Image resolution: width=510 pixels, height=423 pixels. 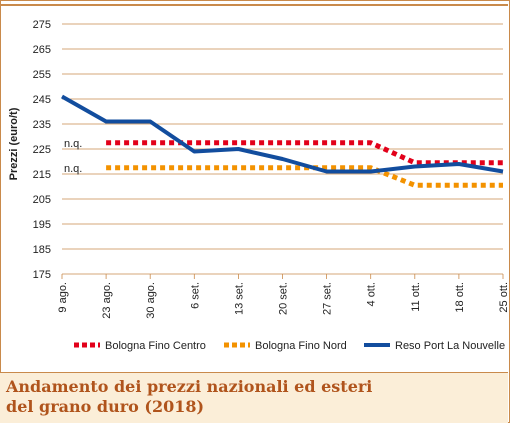 What do you see at coordinates (42, 250) in the screenshot?
I see `y-tick-label: 185` at bounding box center [42, 250].